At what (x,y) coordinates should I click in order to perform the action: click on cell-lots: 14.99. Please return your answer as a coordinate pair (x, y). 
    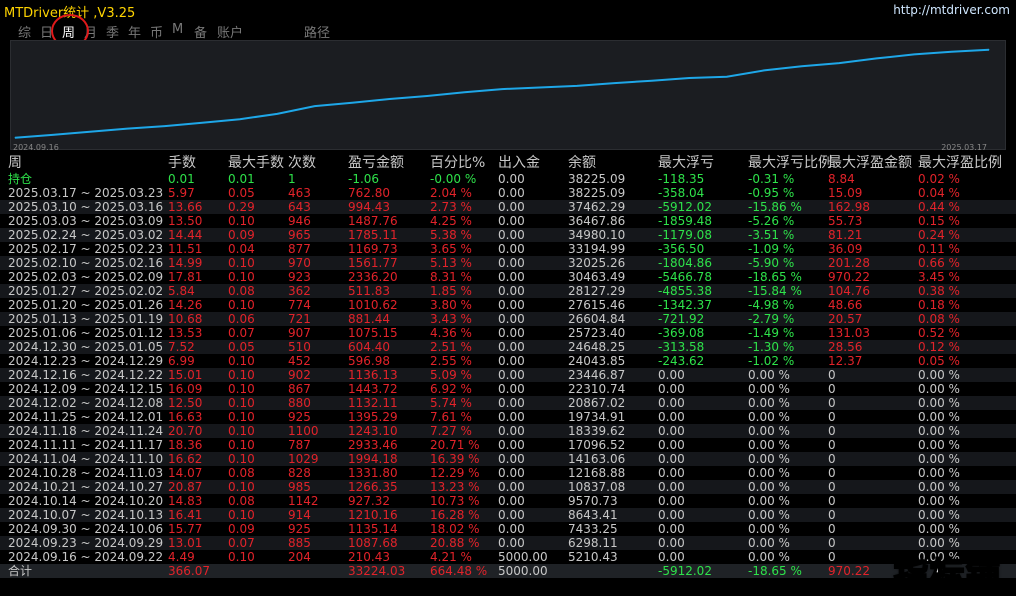
    Looking at the image, I should click on (185, 263).